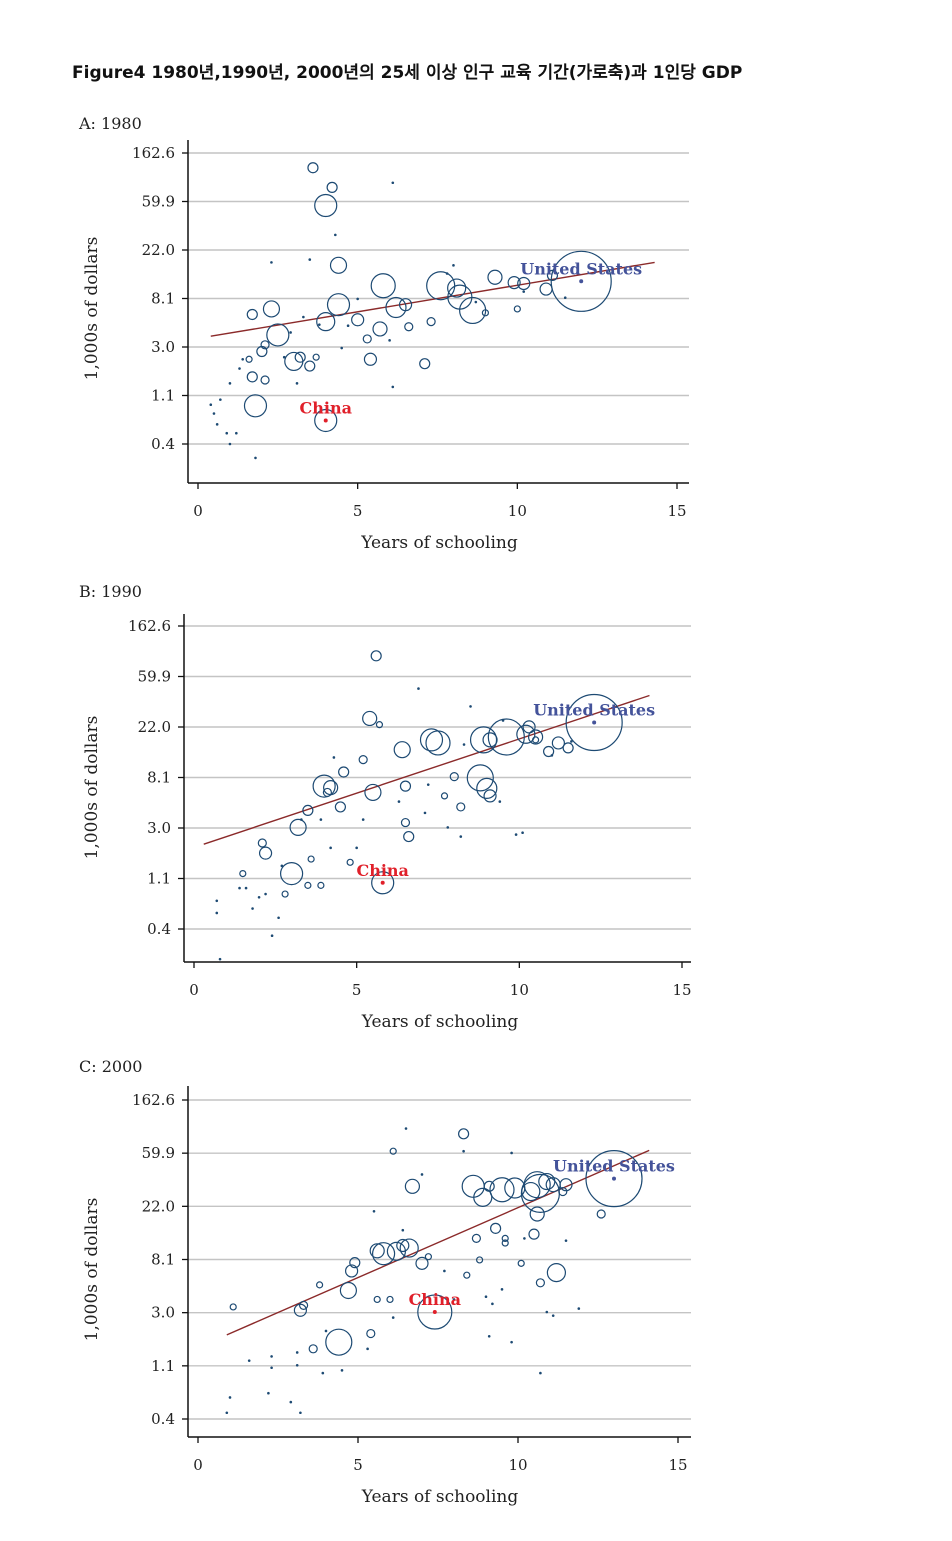  Describe the element at coordinates (581, 268) in the screenshot. I see `us-label: United States` at that location.